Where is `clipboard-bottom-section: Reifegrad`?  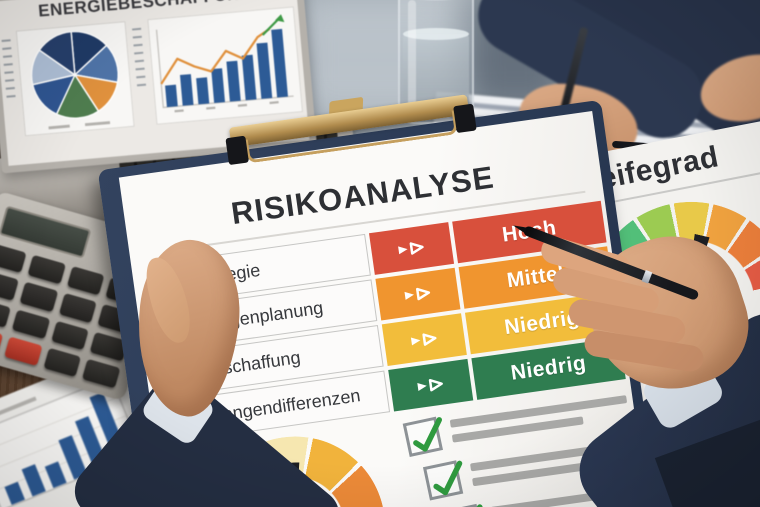
clipboard-bottom-section: Reifegrad is located at coordinates (424, 447).